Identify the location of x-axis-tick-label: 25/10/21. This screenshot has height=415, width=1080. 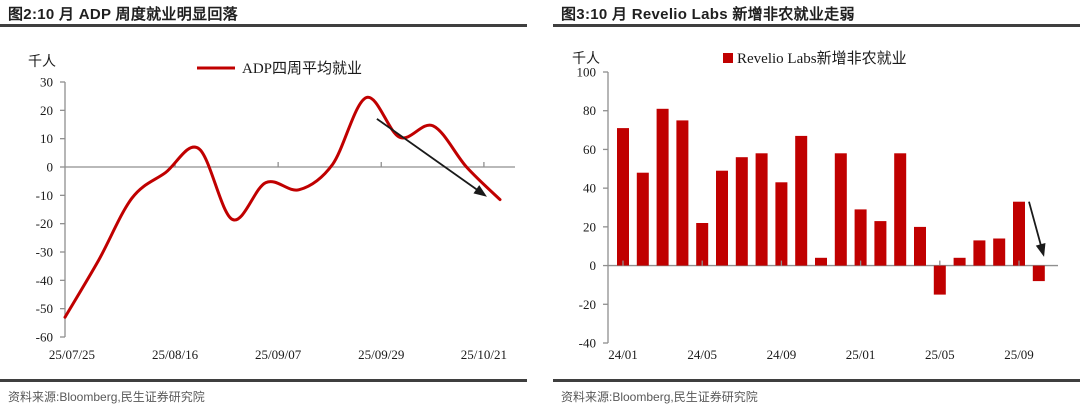
(484, 354).